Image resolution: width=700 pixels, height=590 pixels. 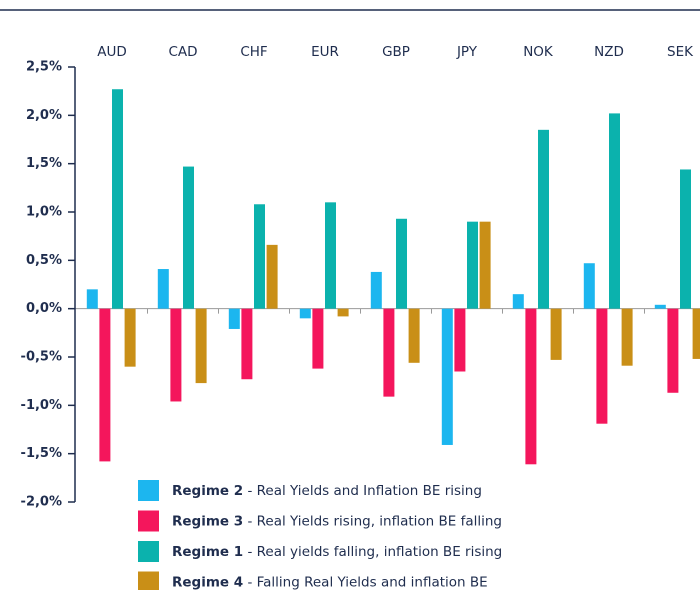 I want to click on x-tick-label: NOK, so click(x=538, y=52).